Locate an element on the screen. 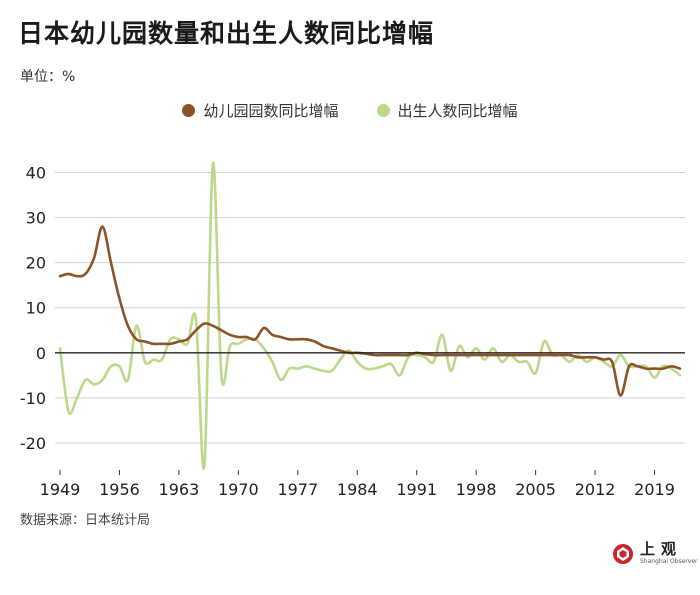  x-tick-label: 1984 is located at coordinates (357, 489).